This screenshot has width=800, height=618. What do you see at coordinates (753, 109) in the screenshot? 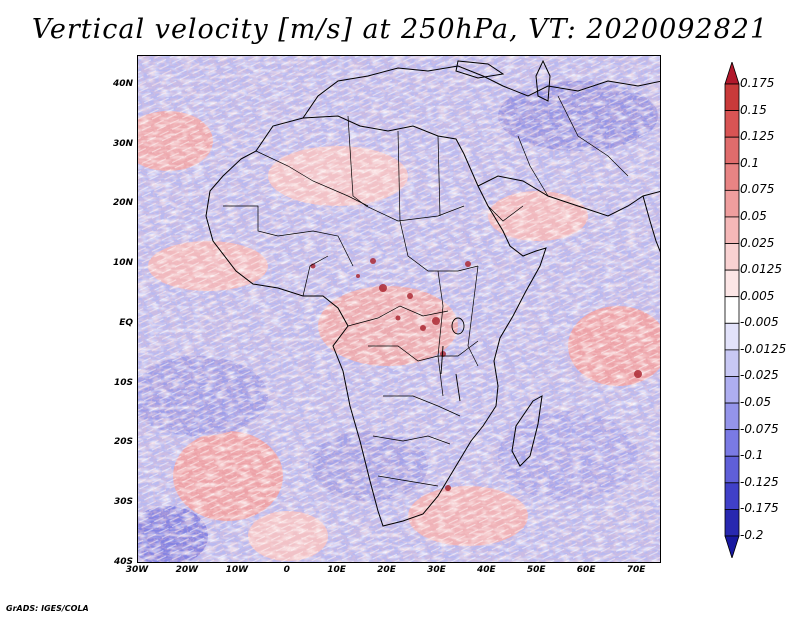
I see `colorbar-level-label: 0.15` at bounding box center [753, 109].